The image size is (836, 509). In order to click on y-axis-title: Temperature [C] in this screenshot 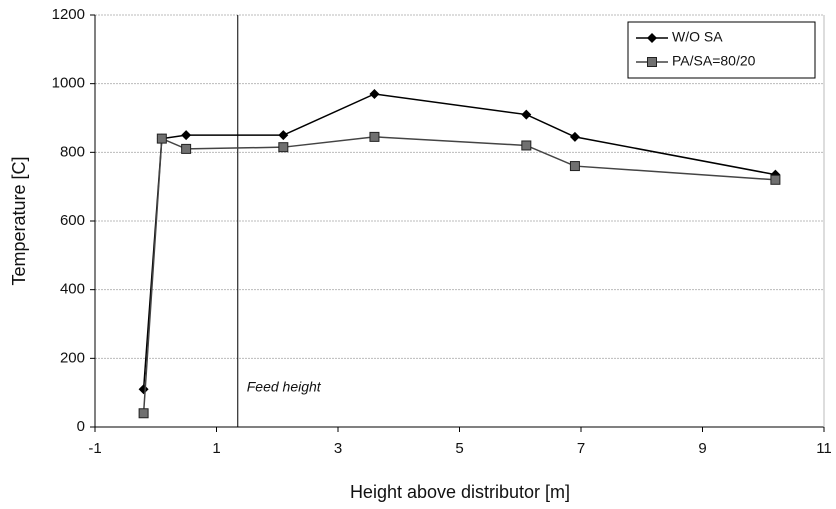, I will do `click(19, 220)`.